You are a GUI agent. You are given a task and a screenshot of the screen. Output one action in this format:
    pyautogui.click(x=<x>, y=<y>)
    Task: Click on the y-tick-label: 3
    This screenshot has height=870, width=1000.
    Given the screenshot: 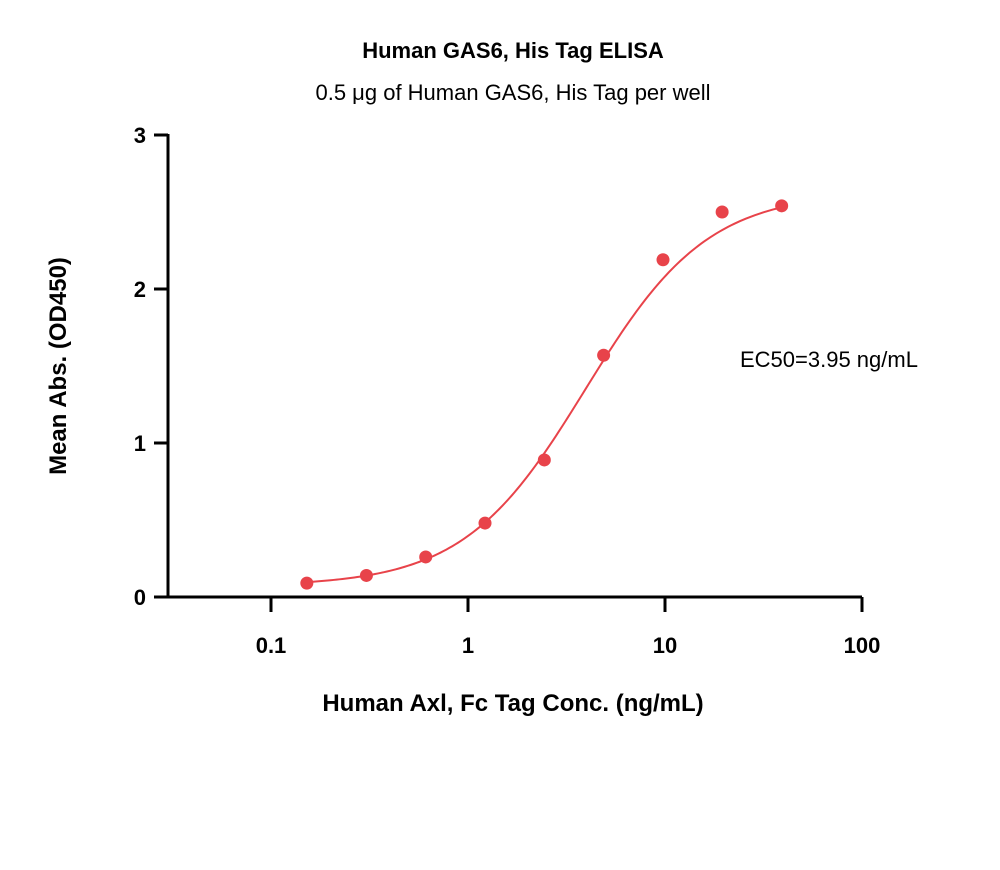 What is the action you would take?
    pyautogui.click(x=140, y=135)
    